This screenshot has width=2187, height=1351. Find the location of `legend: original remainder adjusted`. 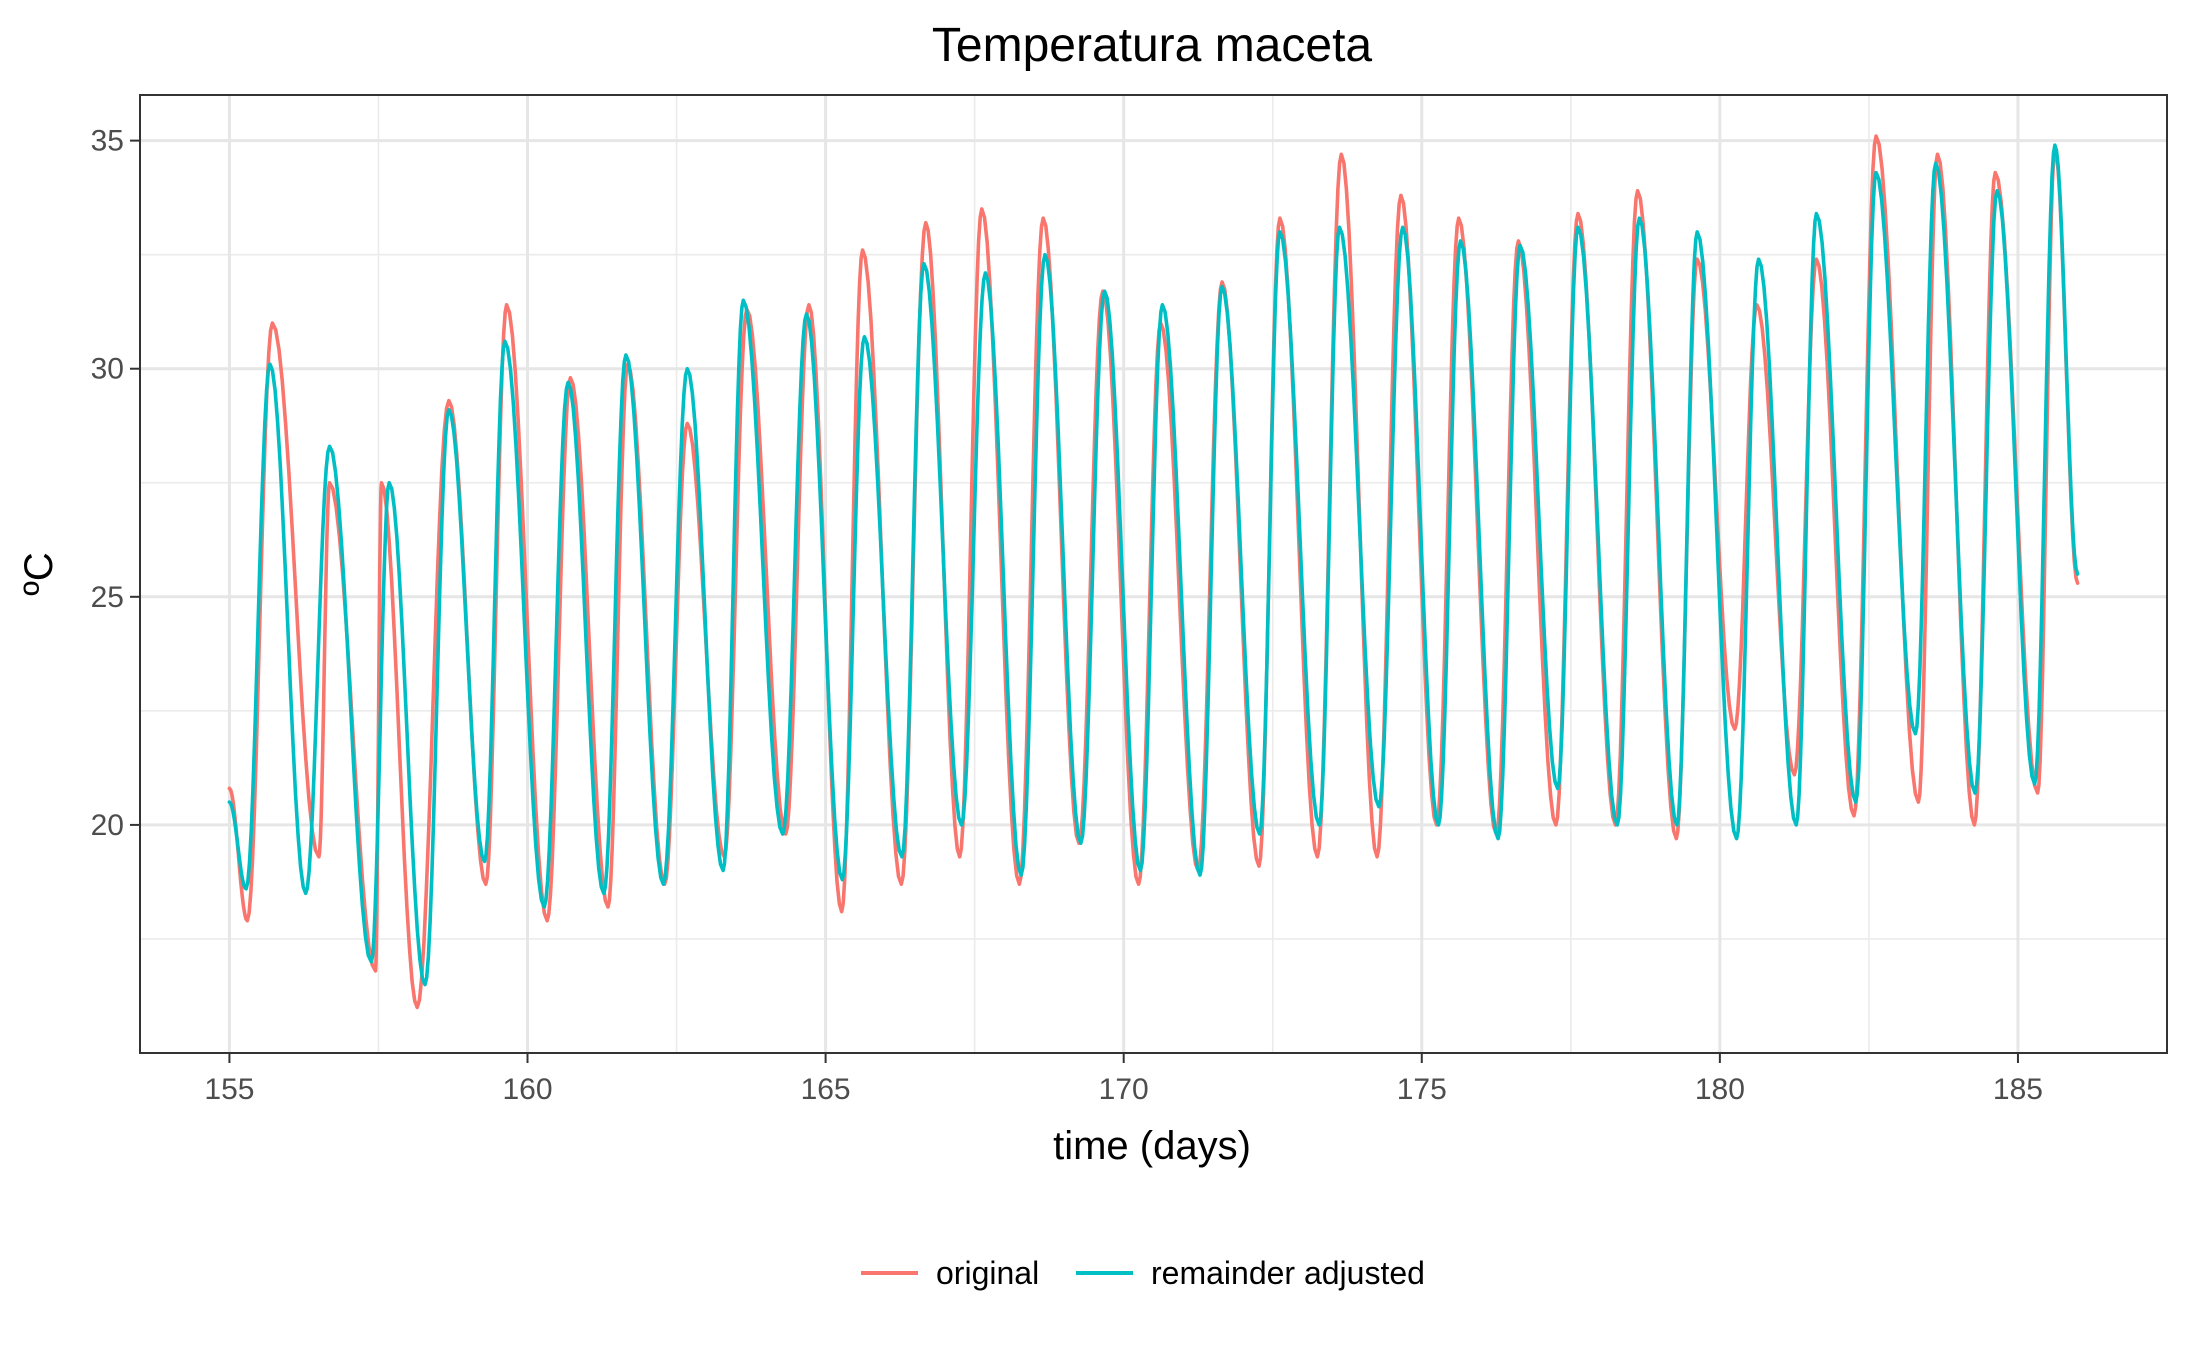

legend: original remainder adjusted is located at coordinates (1143, 1273).